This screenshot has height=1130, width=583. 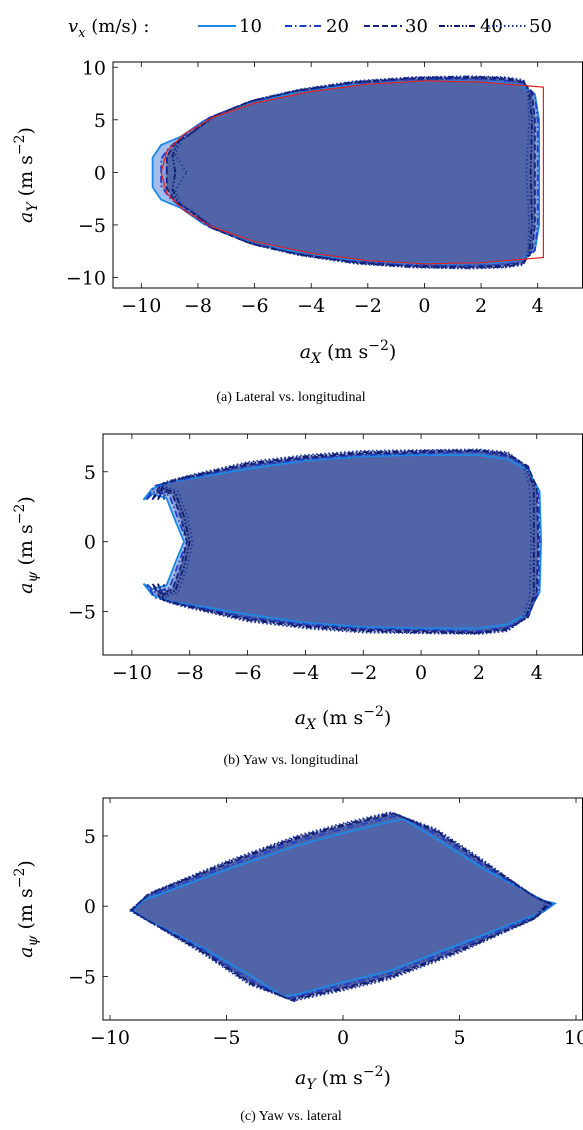 What do you see at coordinates (226, 1038) in the screenshot?
I see `x-tick-label: −5` at bounding box center [226, 1038].